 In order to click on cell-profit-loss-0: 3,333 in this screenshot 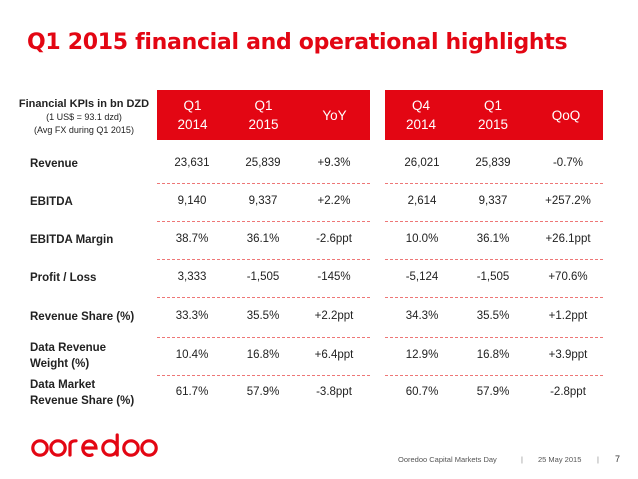, I will do `click(192, 277)`.